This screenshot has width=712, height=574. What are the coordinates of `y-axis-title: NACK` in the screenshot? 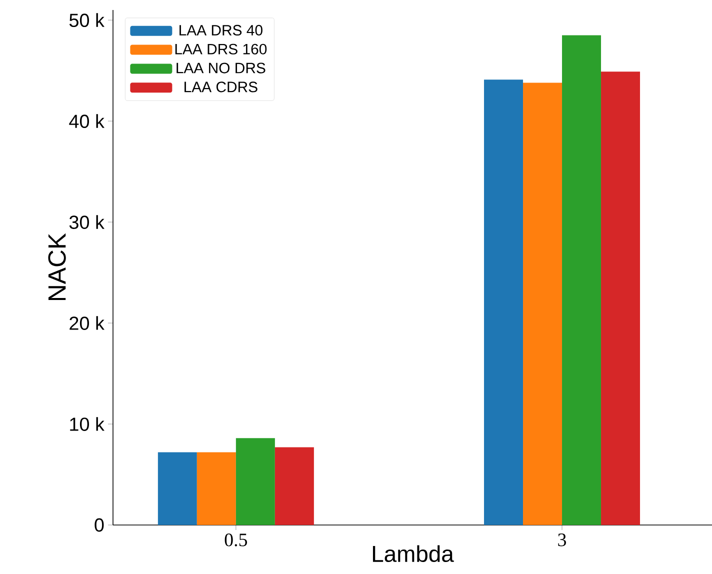 It's located at (57, 266).